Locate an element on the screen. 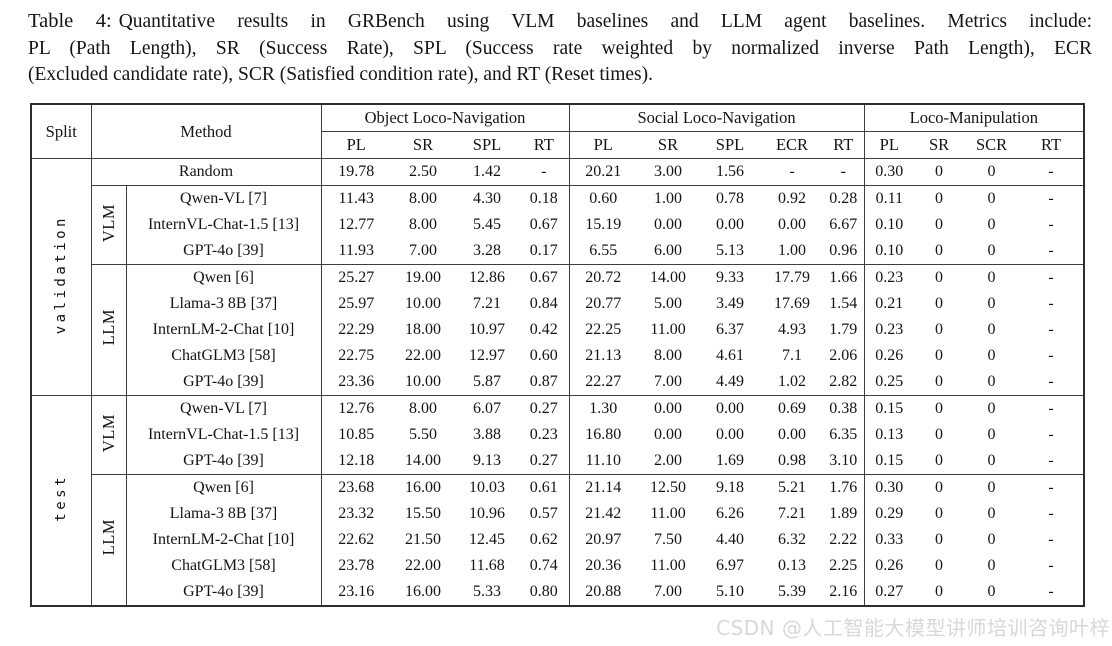  metric-value: 0.29 is located at coordinates (889, 514).